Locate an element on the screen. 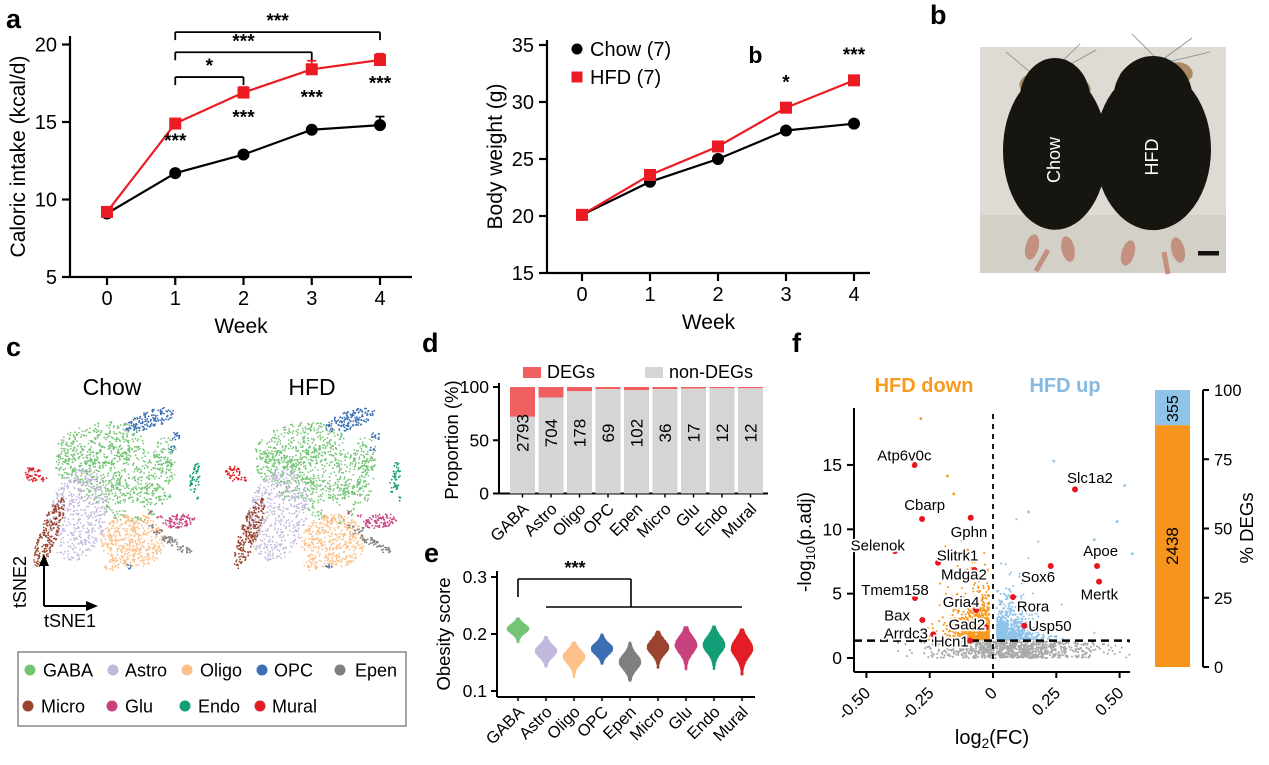 This screenshot has width=1269, height=765. gene-label-Rora: Rora is located at coordinates (1033, 607).